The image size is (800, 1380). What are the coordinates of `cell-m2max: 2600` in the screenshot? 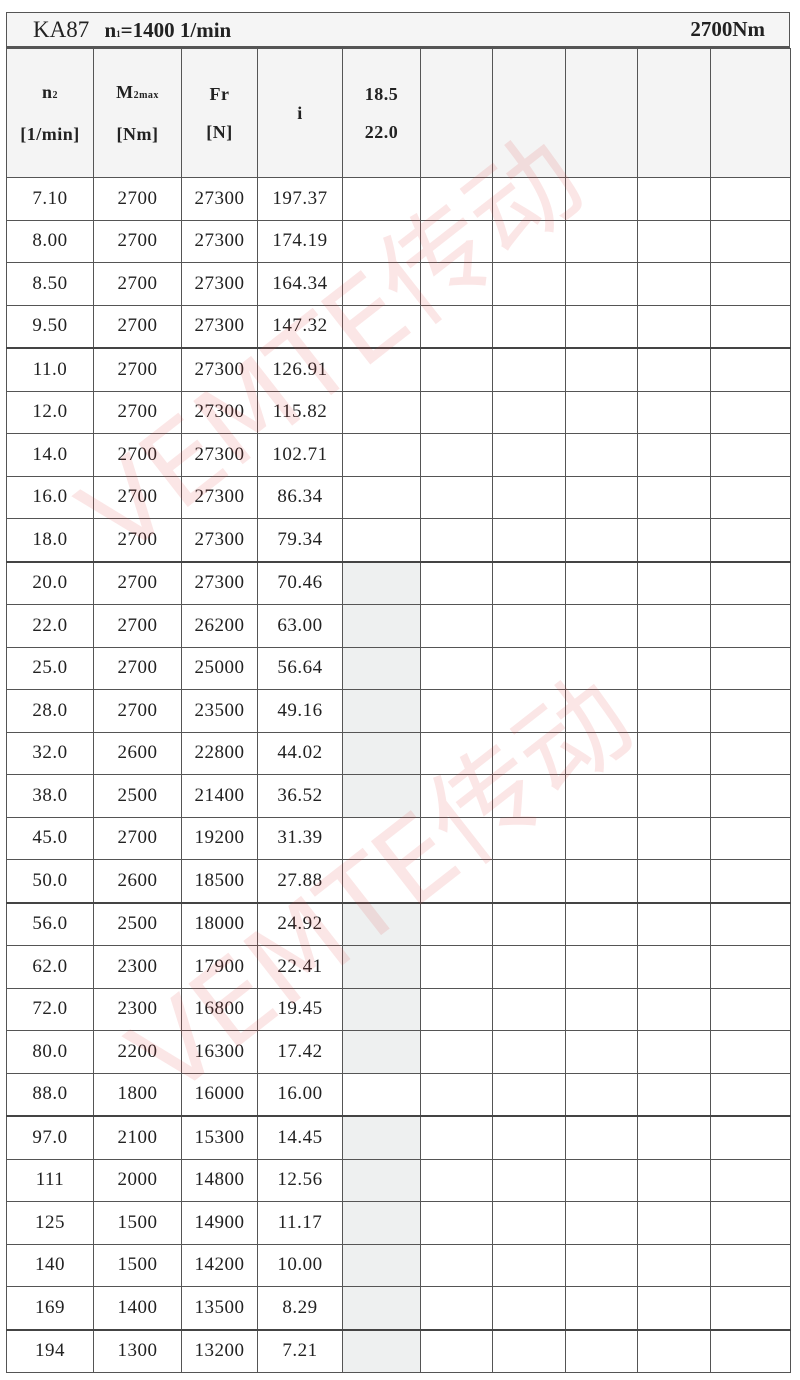 It's located at (137, 881).